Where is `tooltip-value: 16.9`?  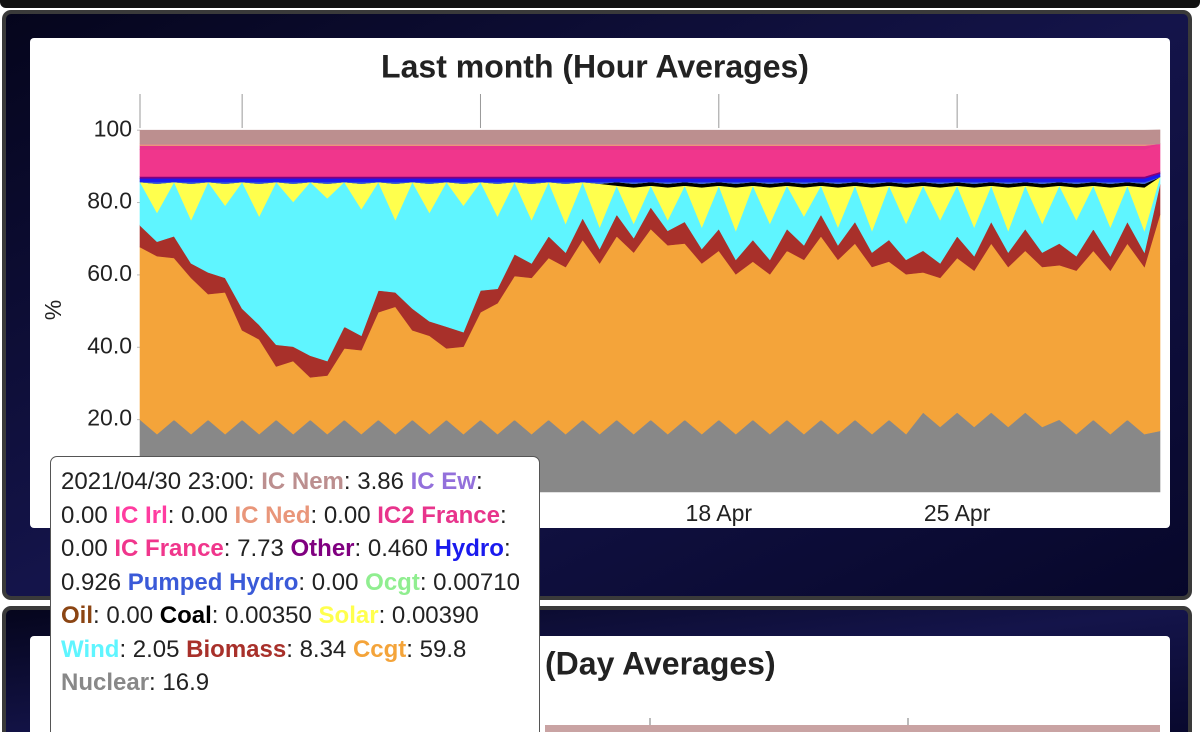
tooltip-value: 16.9 is located at coordinates (186, 682).